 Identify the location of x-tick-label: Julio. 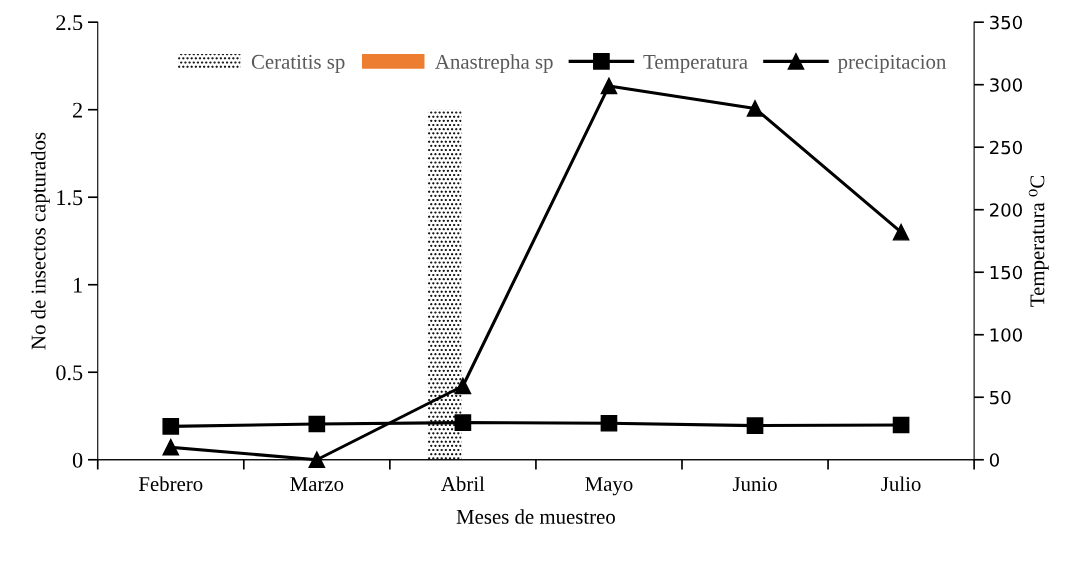
(901, 484).